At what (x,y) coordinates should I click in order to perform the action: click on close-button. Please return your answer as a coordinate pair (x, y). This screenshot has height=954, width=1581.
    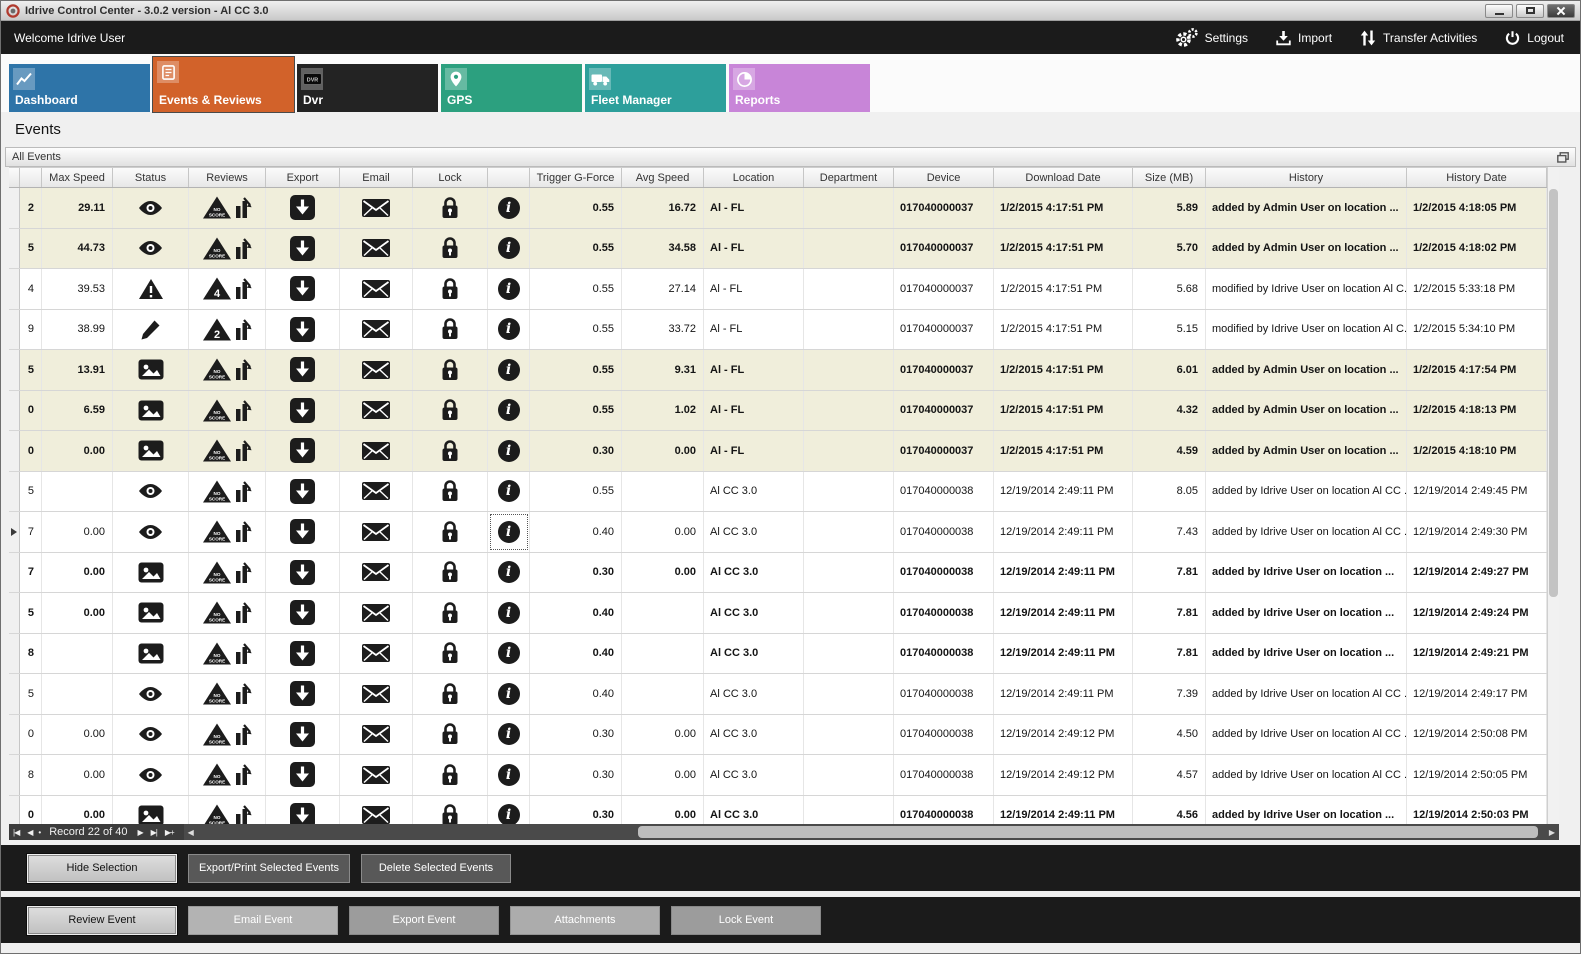
    Looking at the image, I should click on (1561, 10).